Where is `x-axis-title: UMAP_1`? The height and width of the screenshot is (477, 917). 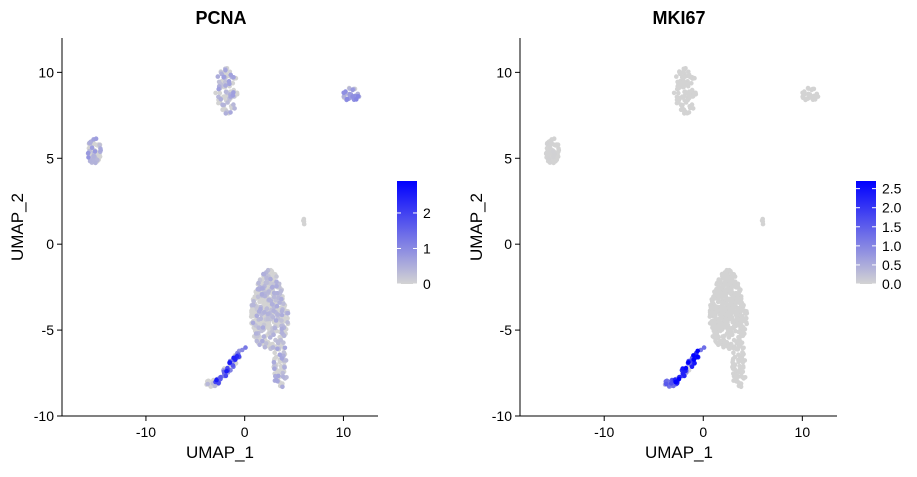 x-axis-title: UMAP_1 is located at coordinates (220, 452).